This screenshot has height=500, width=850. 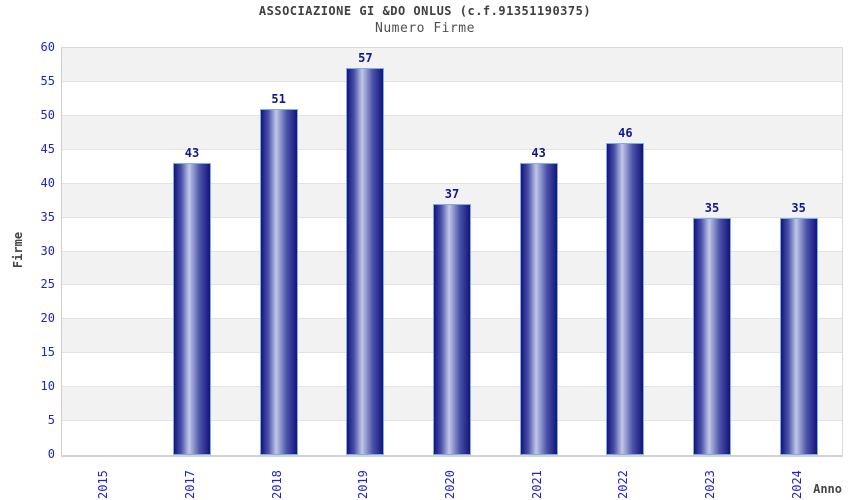 What do you see at coordinates (425, 28) in the screenshot?
I see `chart-subtitle: Numero Firme` at bounding box center [425, 28].